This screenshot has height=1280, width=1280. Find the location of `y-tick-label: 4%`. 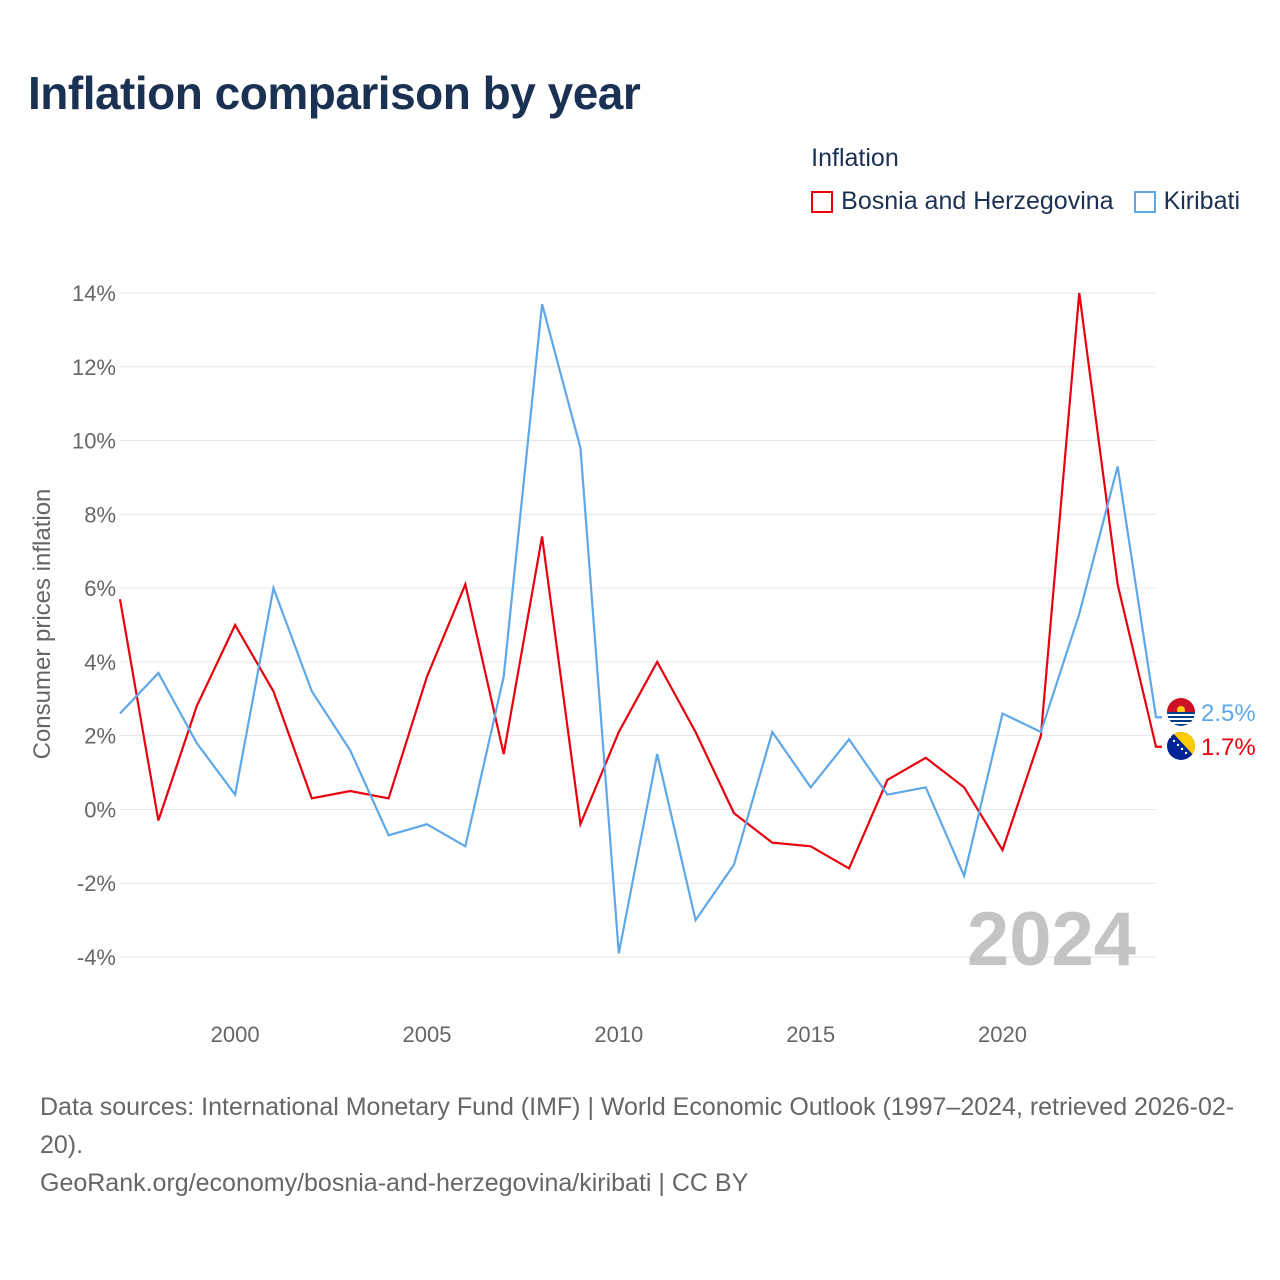

y-tick-label: 4% is located at coordinates (100, 662).